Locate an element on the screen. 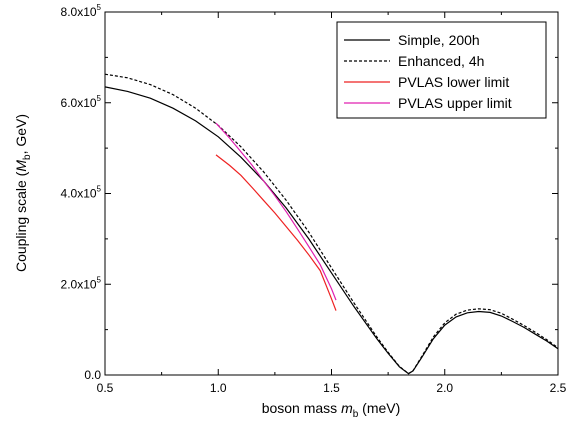 This screenshot has height=427, width=575. x-tick-label: 0.5 is located at coordinates (105, 388).